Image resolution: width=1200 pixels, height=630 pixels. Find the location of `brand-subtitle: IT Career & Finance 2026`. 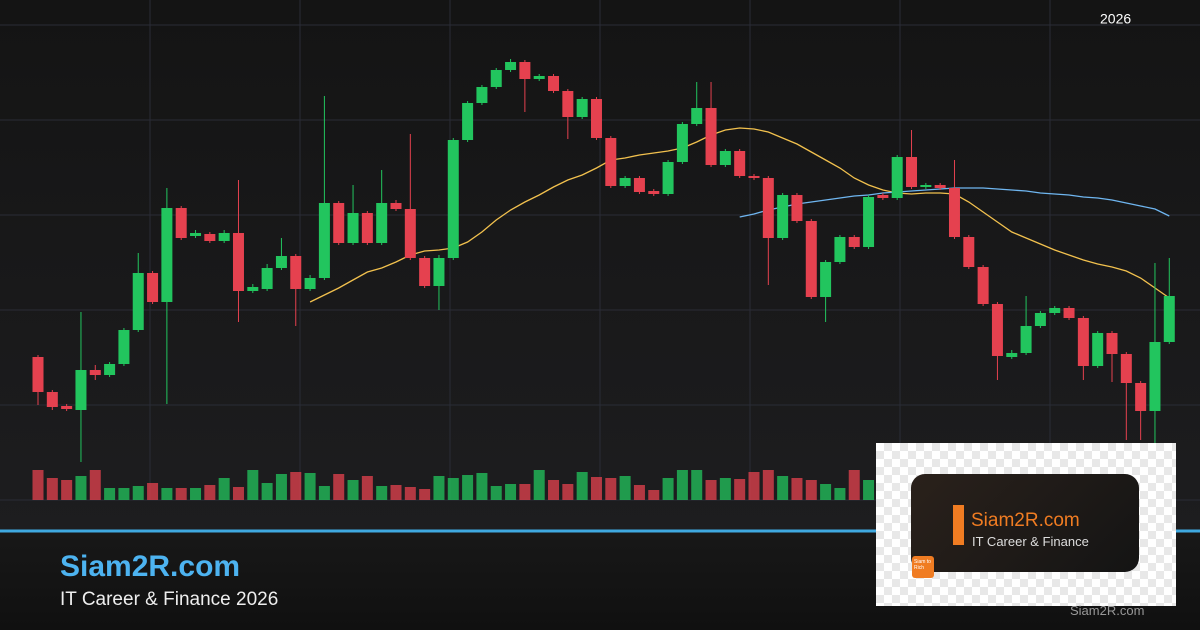

brand-subtitle: IT Career & Finance 2026 is located at coordinates (169, 599).